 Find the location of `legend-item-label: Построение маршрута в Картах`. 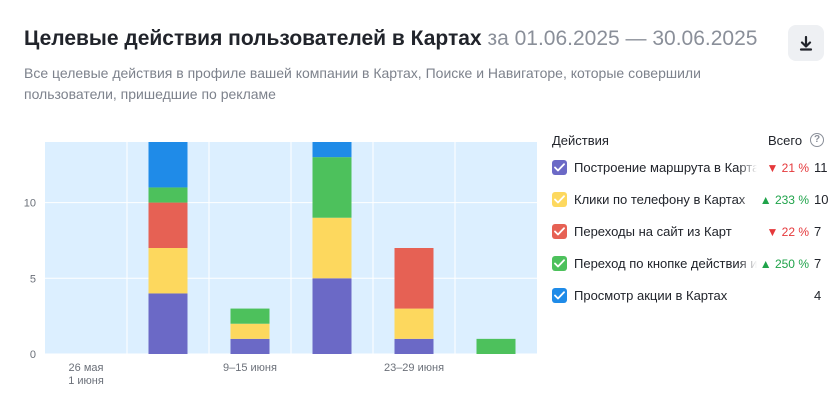

legend-item-label: Построение маршрута в Картах is located at coordinates (665, 167).